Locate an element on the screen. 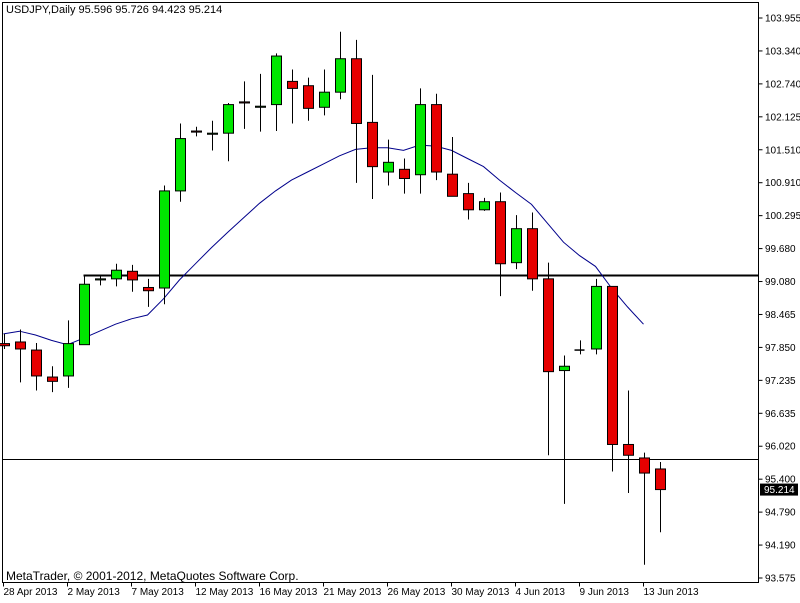 This screenshot has height=603, width=800. price-tick-label: 103.955 is located at coordinates (782, 19).